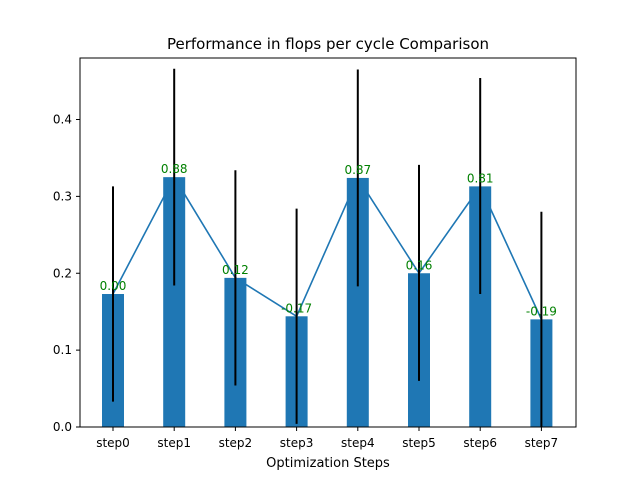 This screenshot has width=640, height=485. I want to click on data-label: -0.17, so click(296, 308).